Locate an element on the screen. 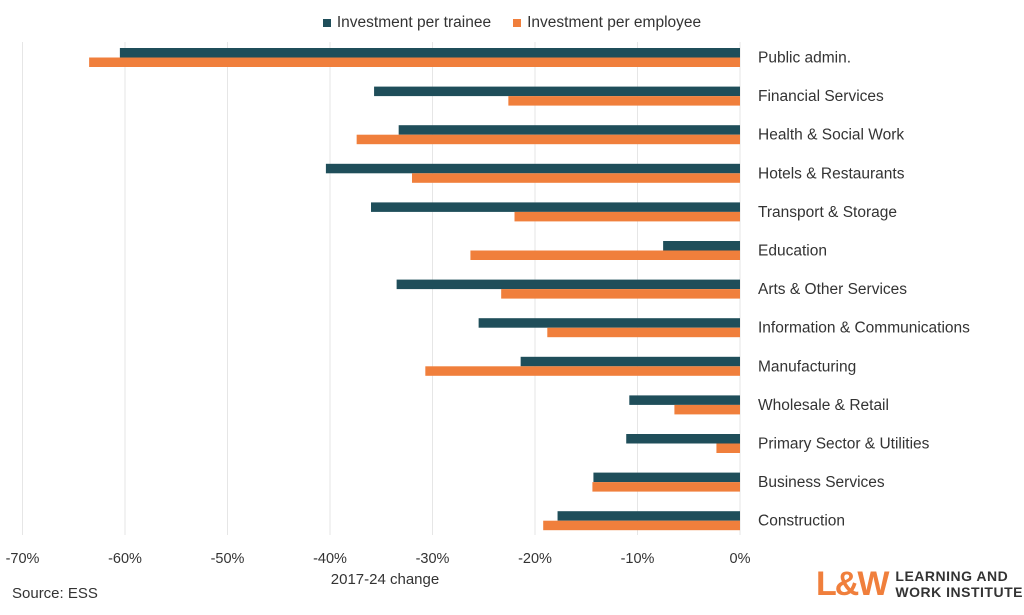 This screenshot has height=615, width=1024. x-tick-label: -20% is located at coordinates (535, 559).